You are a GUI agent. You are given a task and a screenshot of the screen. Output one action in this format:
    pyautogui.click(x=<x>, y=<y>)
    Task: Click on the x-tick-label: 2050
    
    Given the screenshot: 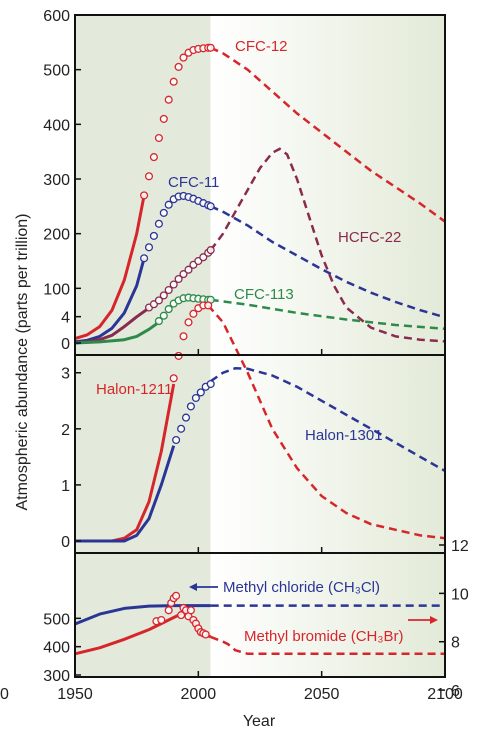 What is the action you would take?
    pyautogui.click(x=322, y=694)
    